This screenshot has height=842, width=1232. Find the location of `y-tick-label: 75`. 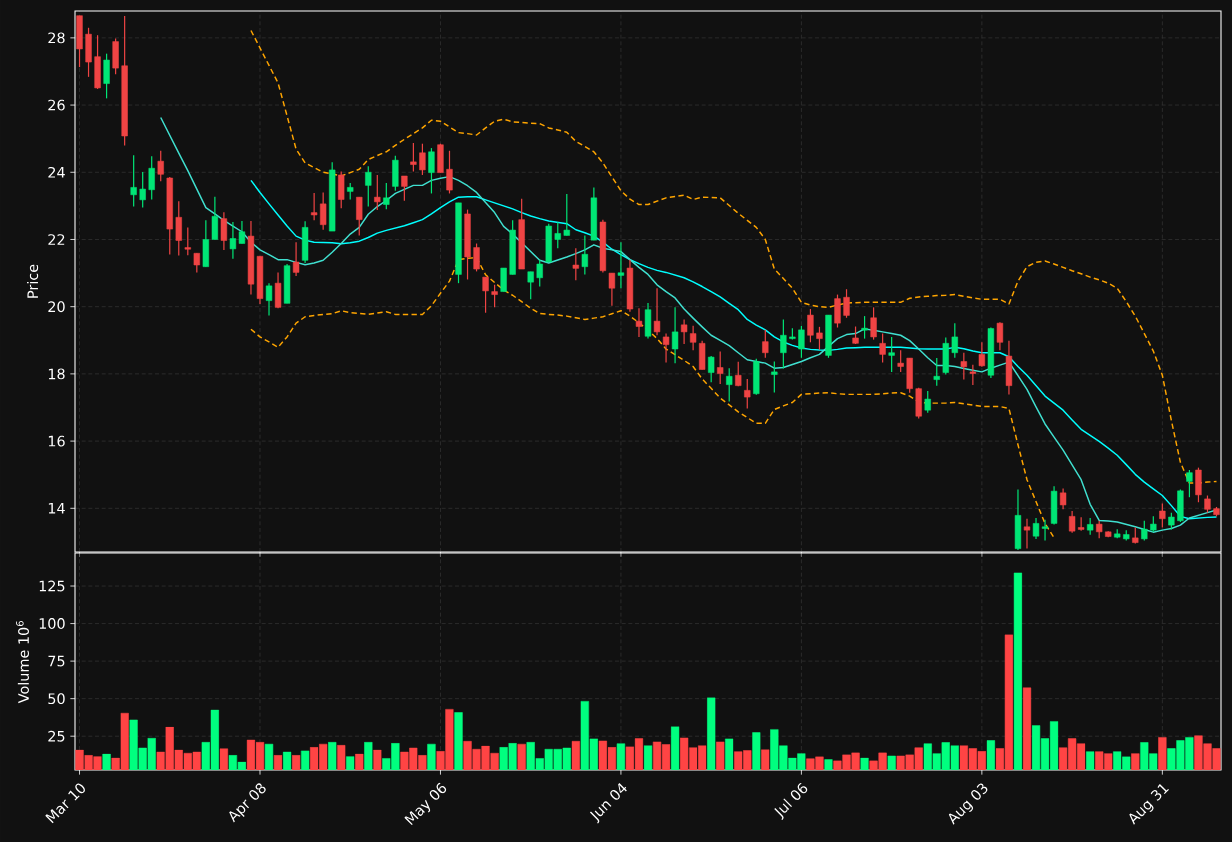

y-tick-label: 75 is located at coordinates (56, 661).